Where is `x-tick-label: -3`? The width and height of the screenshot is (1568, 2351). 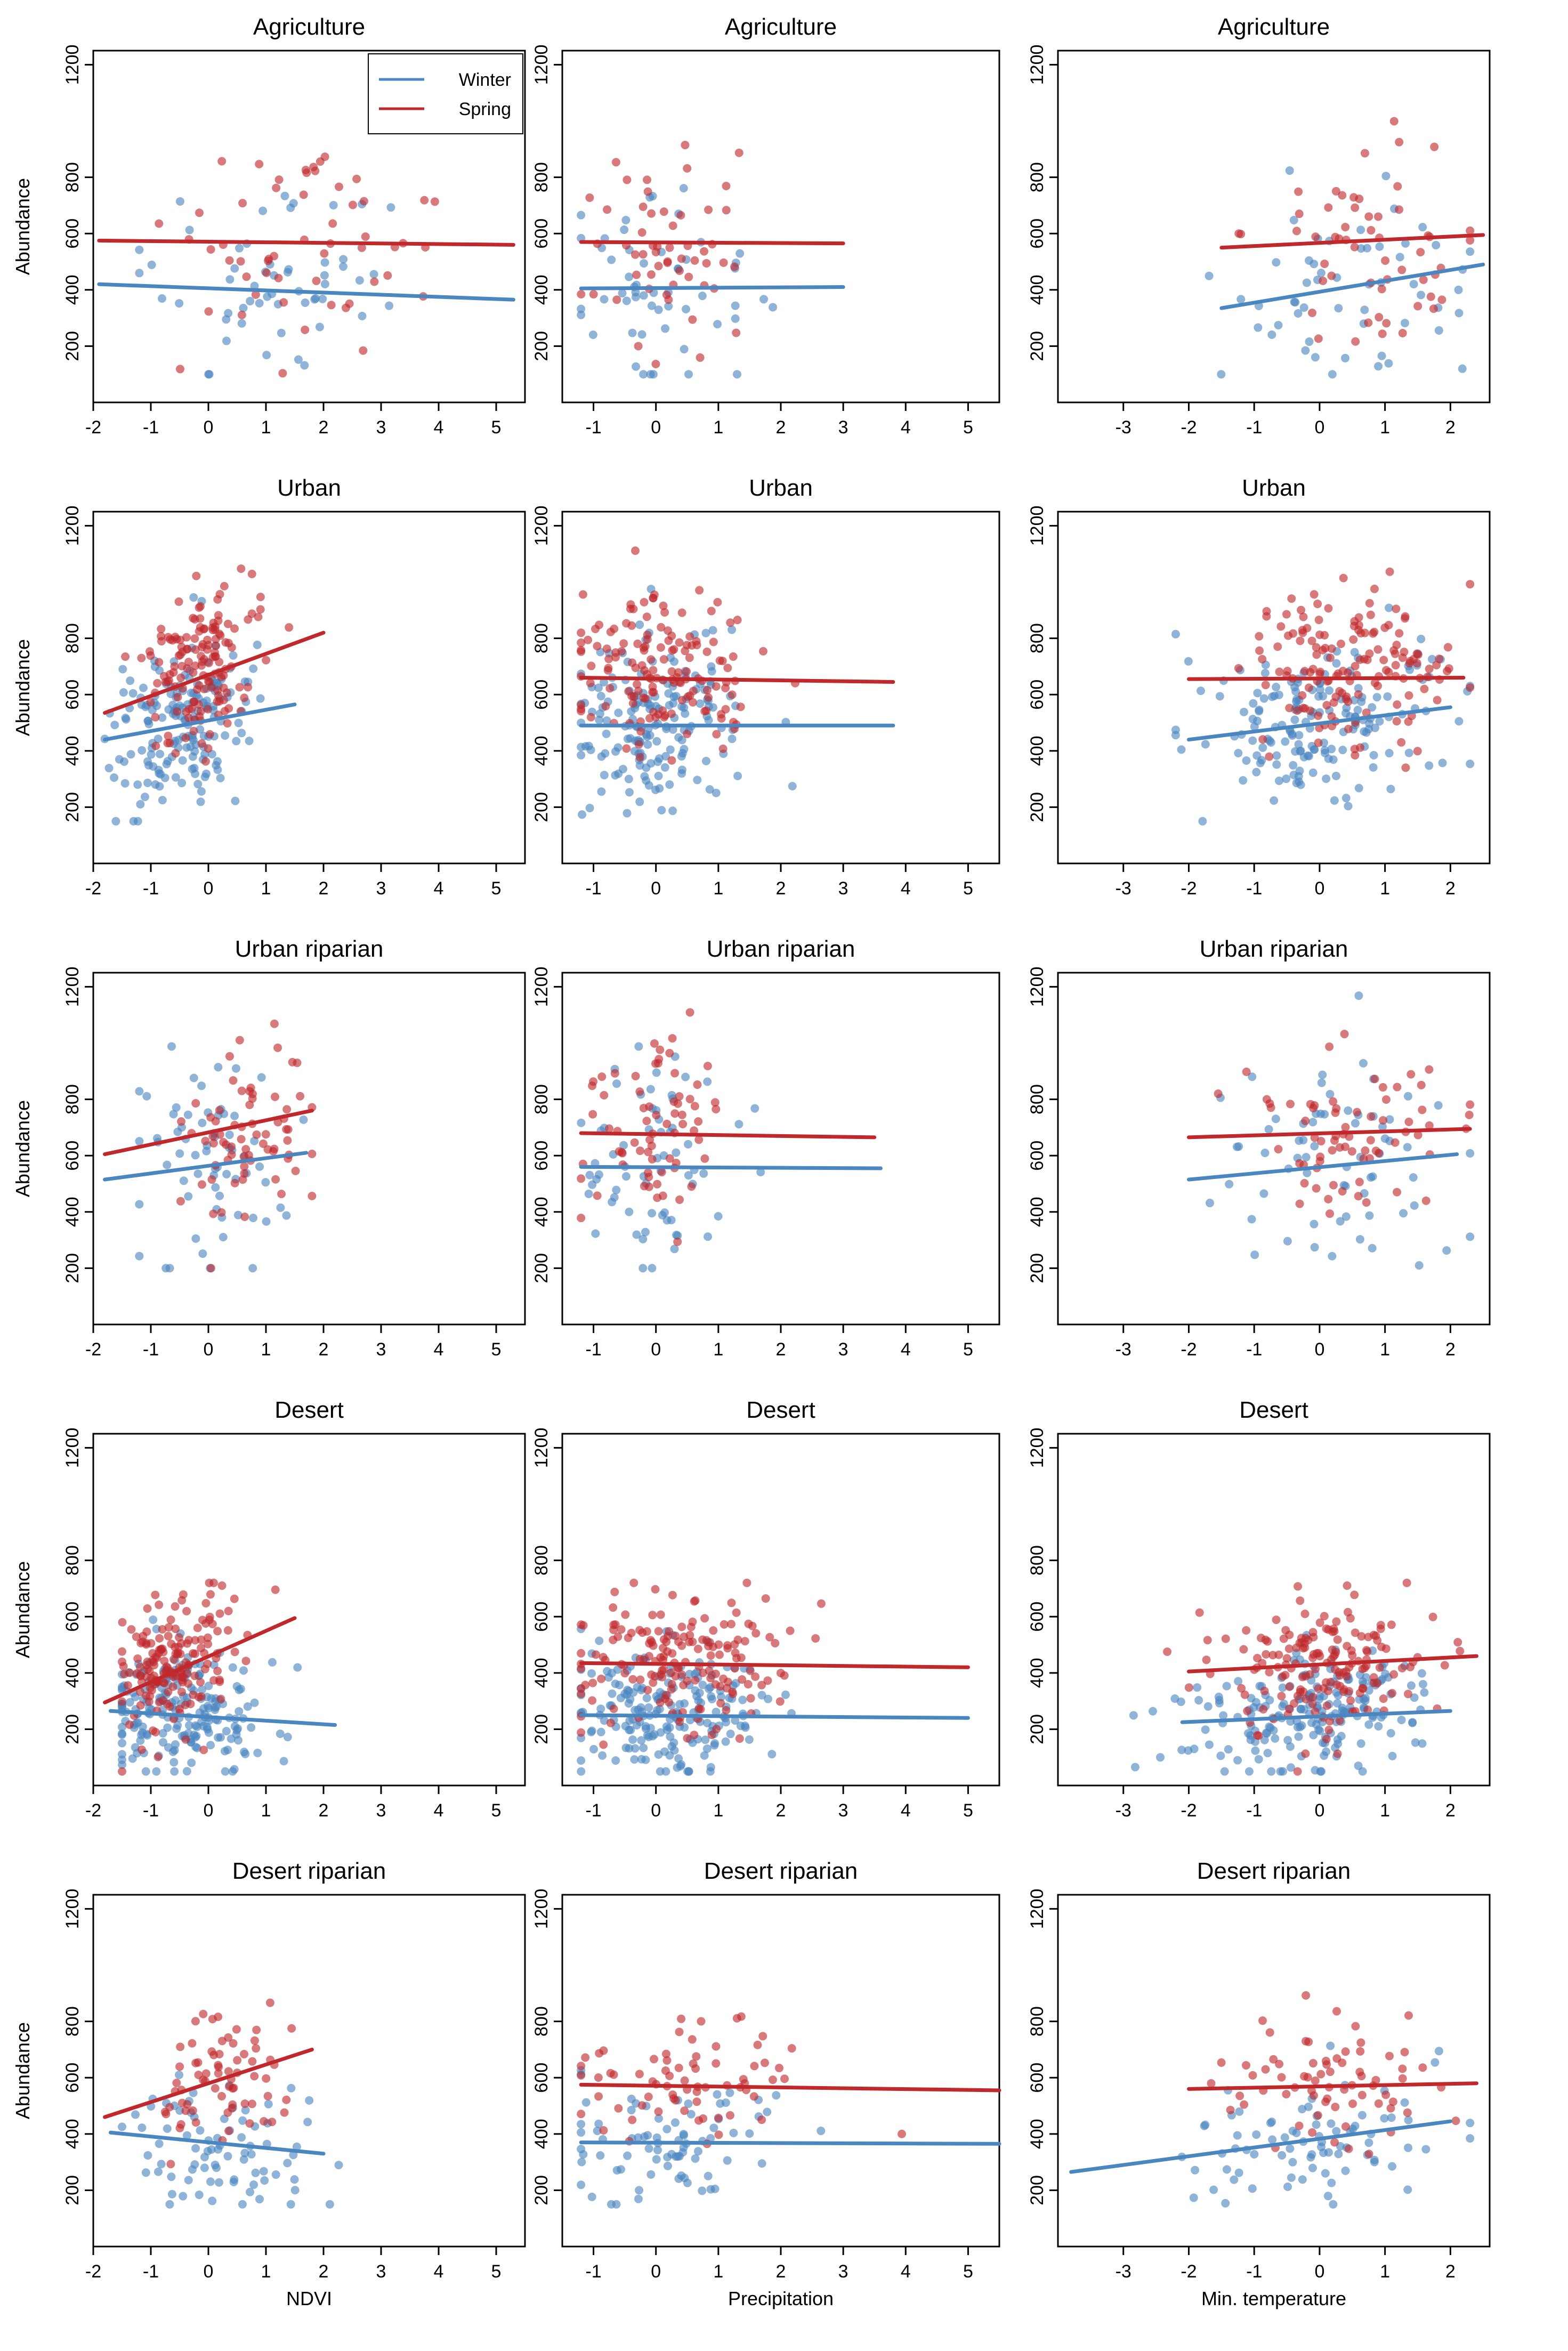
x-tick-label: -3 is located at coordinates (1123, 1349).